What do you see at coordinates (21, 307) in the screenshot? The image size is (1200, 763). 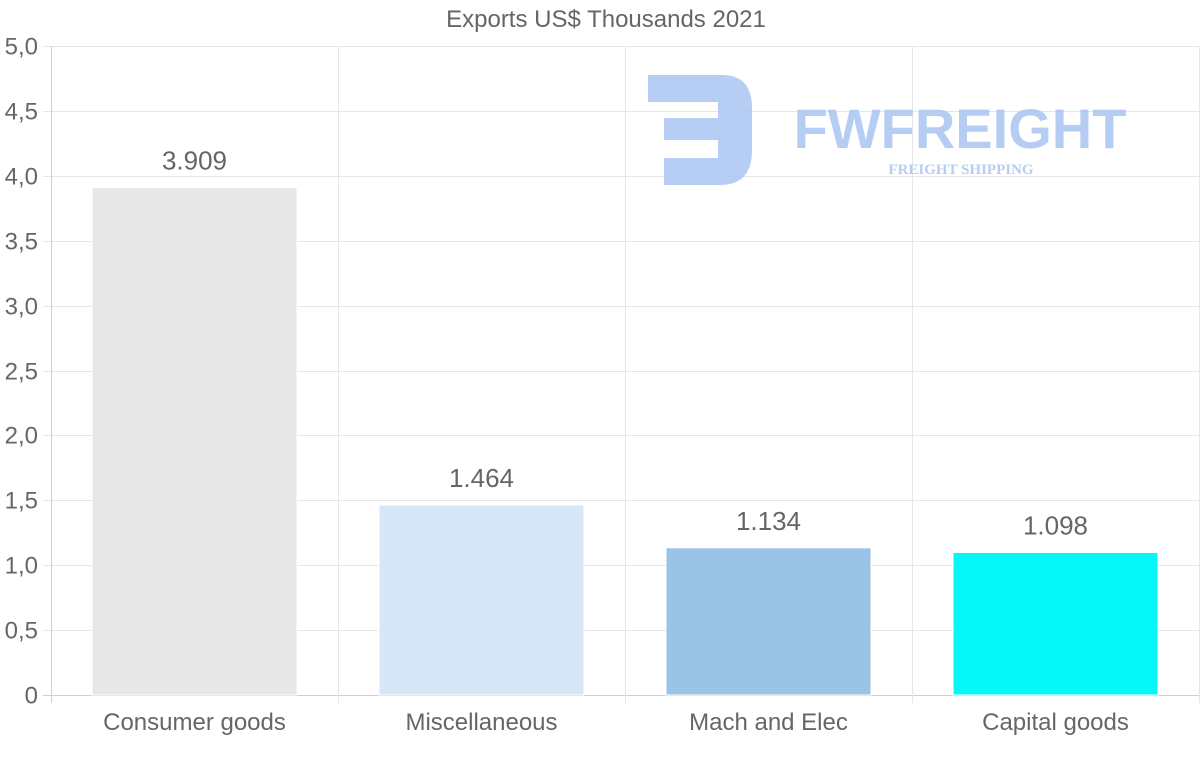 I see `y-tick-label: 3,0` at bounding box center [21, 307].